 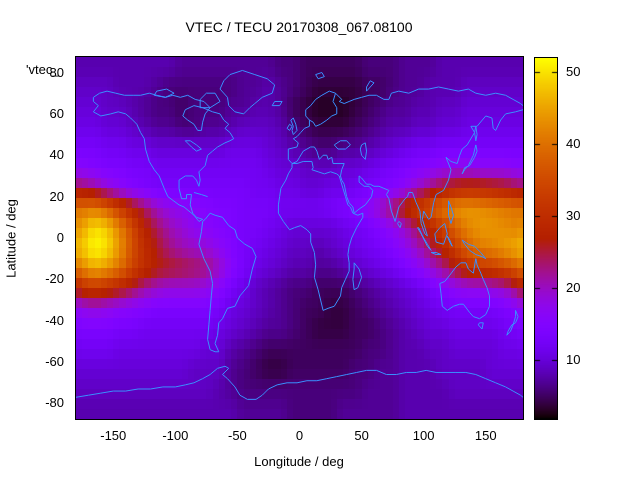 What do you see at coordinates (54, 403) in the screenshot?
I see `y-tick-label: -80` at bounding box center [54, 403].